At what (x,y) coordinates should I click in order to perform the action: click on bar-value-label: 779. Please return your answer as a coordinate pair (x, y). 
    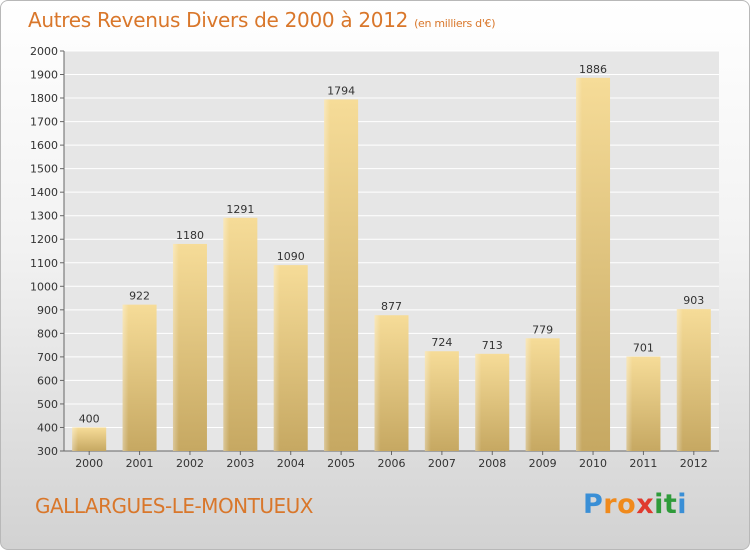
    Looking at the image, I should click on (542, 329).